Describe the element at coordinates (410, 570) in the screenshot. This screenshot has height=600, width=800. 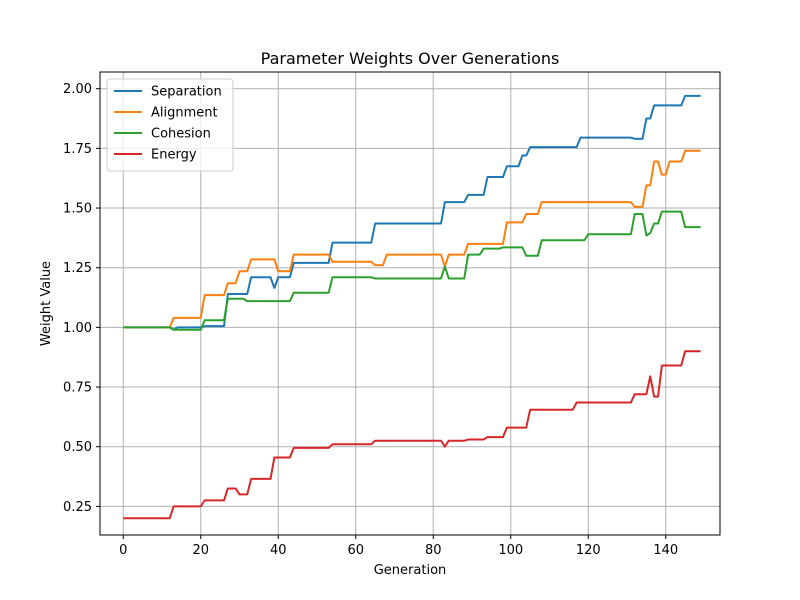
I see `x-axis-label: Generation` at that location.